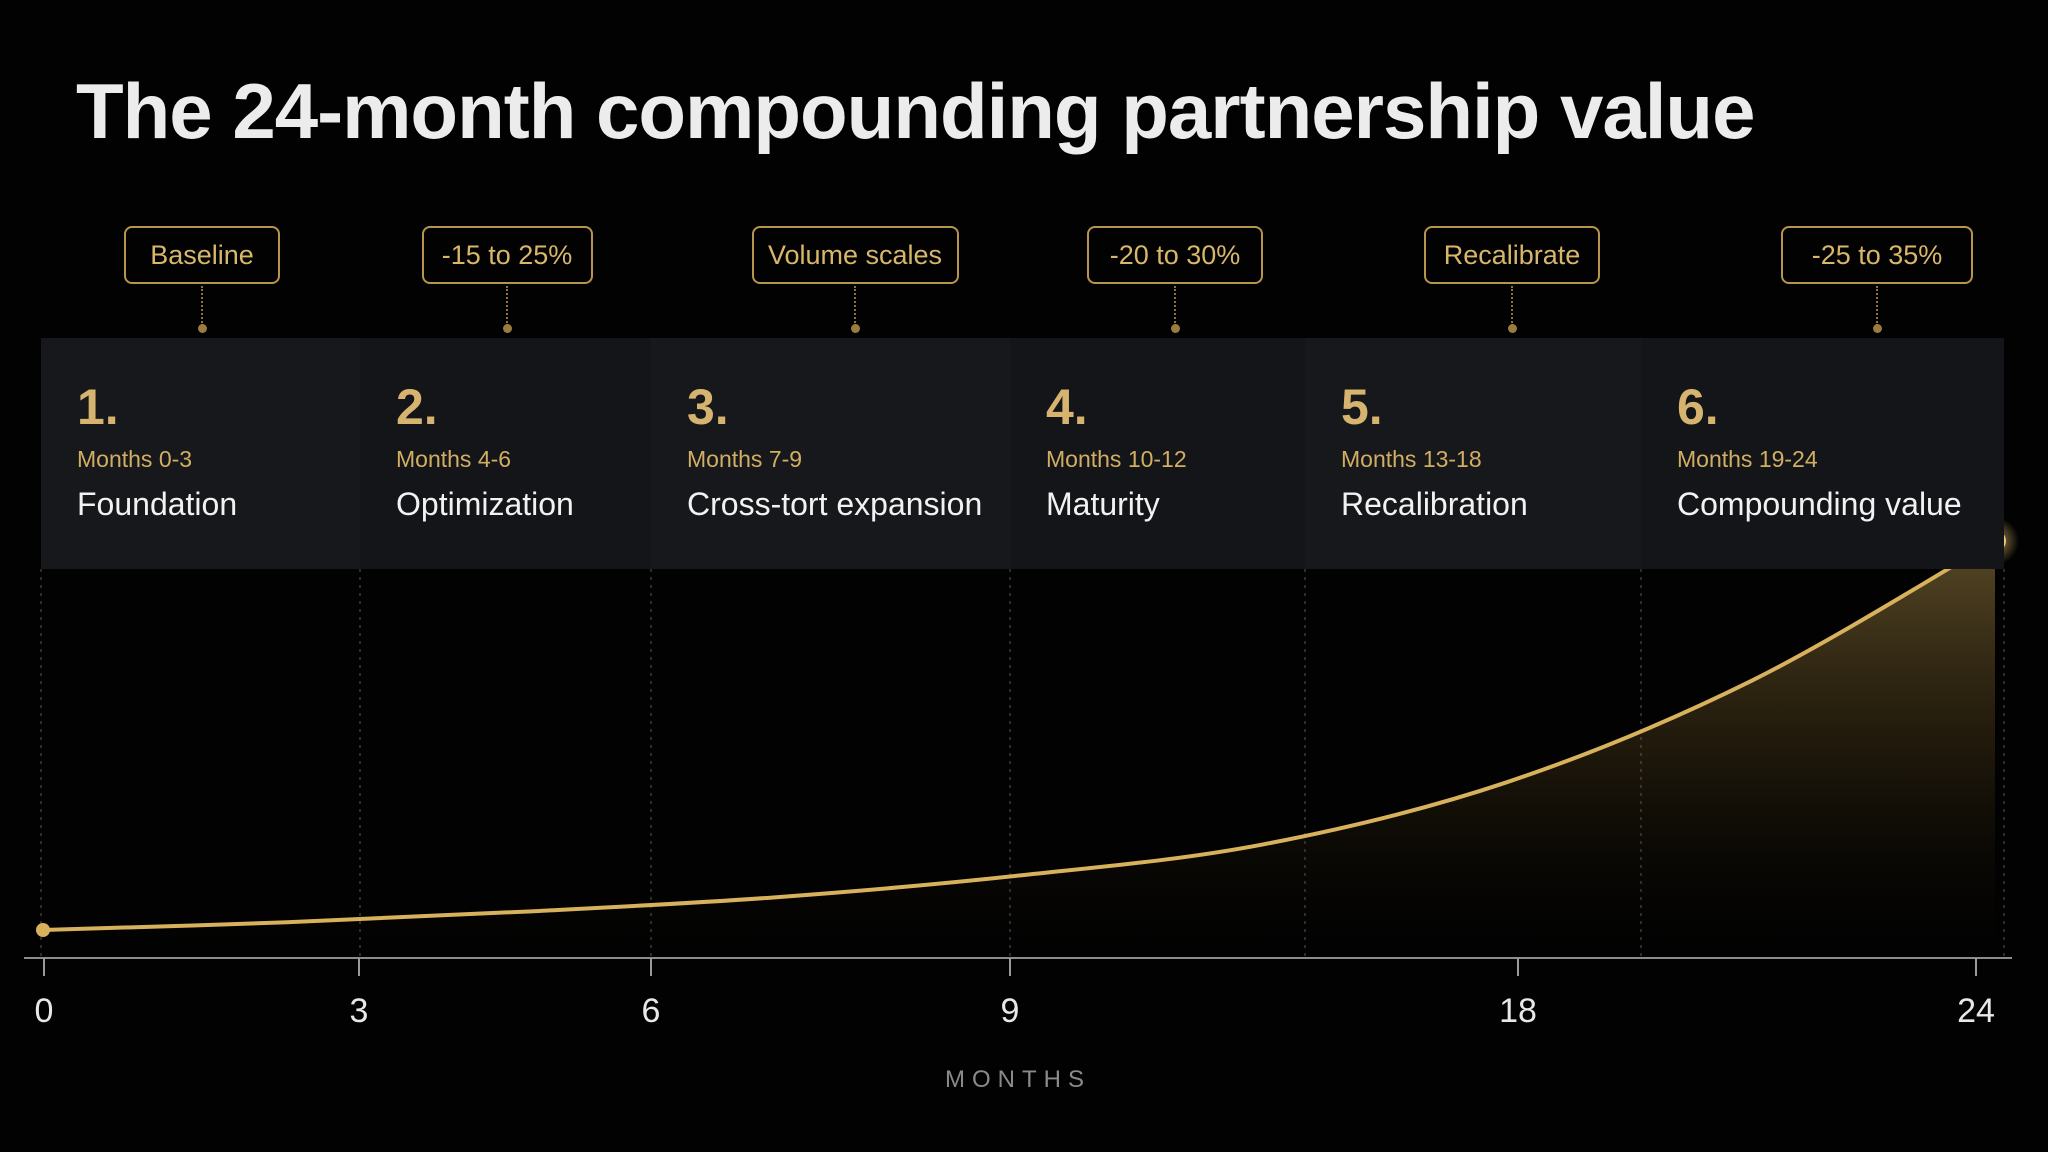 This screenshot has width=2048, height=1152. Describe the element at coordinates (359, 1011) in the screenshot. I see `x-tick-label: 3` at that location.